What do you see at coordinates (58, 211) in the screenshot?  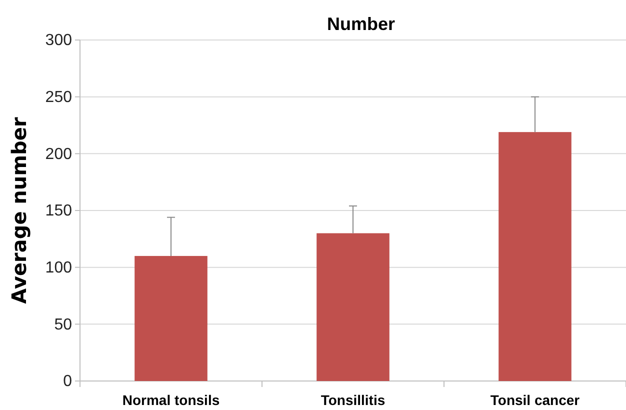 I see `y-tick-label: 150` at bounding box center [58, 211].